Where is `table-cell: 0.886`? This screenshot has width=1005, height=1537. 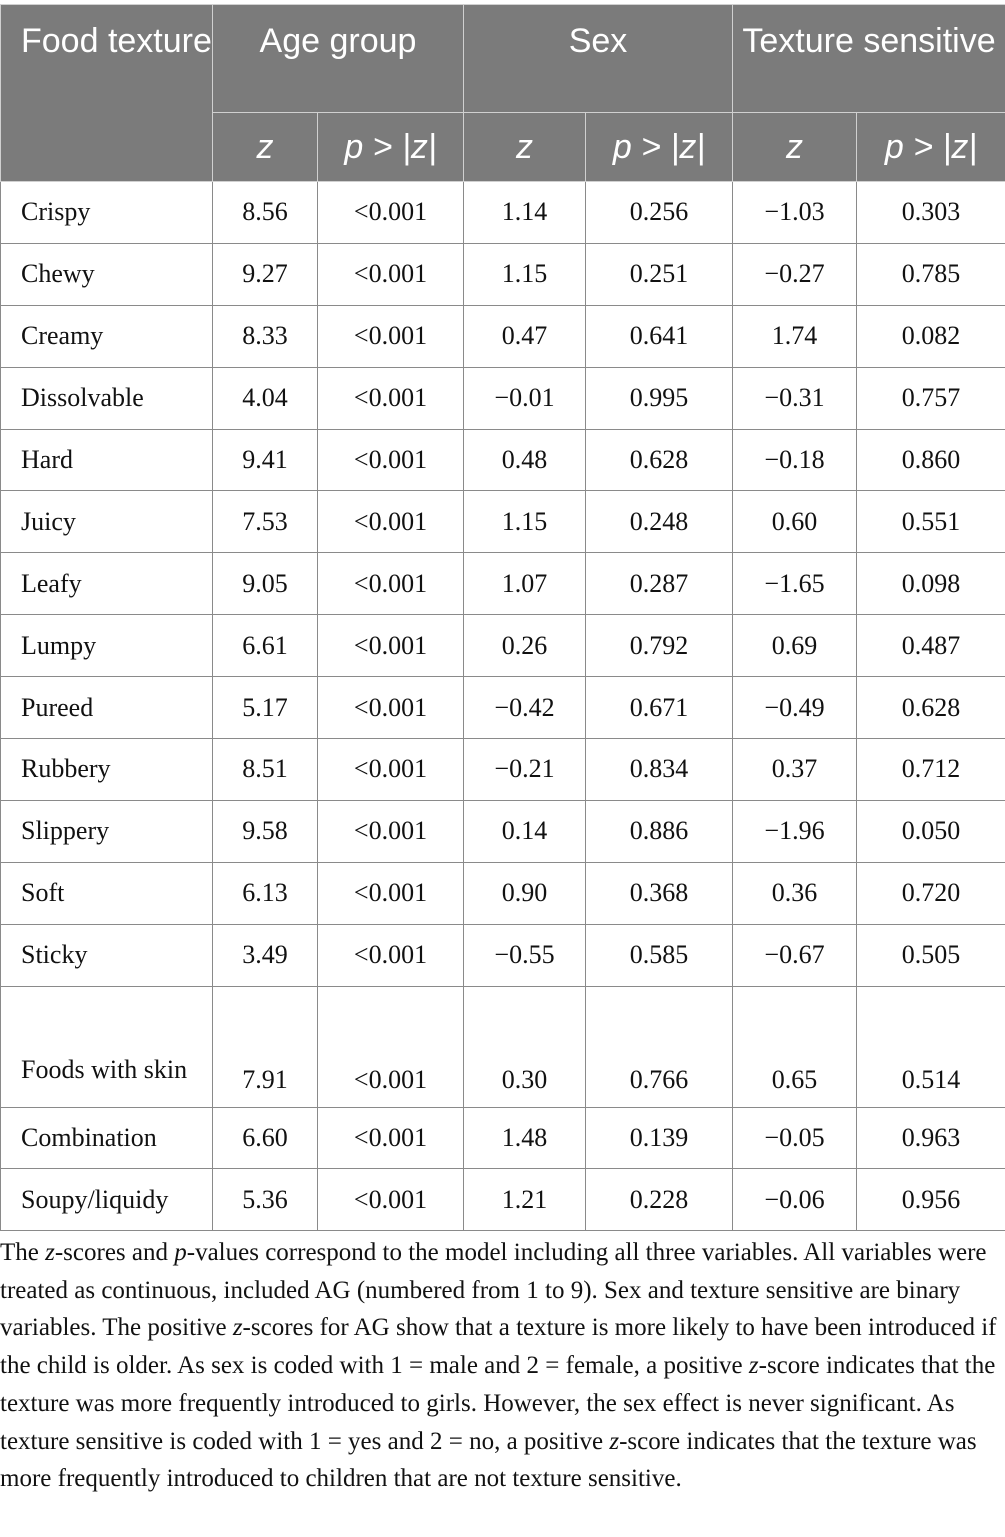
table-cell: 0.886 is located at coordinates (659, 831).